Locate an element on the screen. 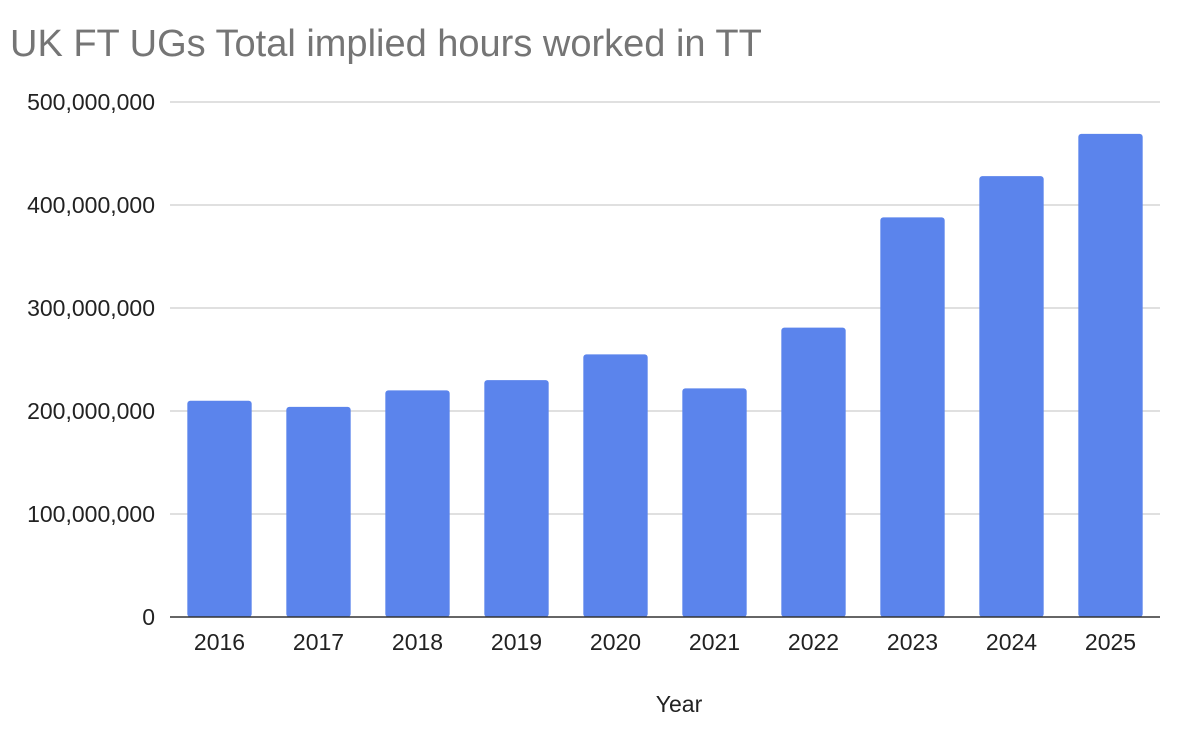  bar-2016 is located at coordinates (219, 508).